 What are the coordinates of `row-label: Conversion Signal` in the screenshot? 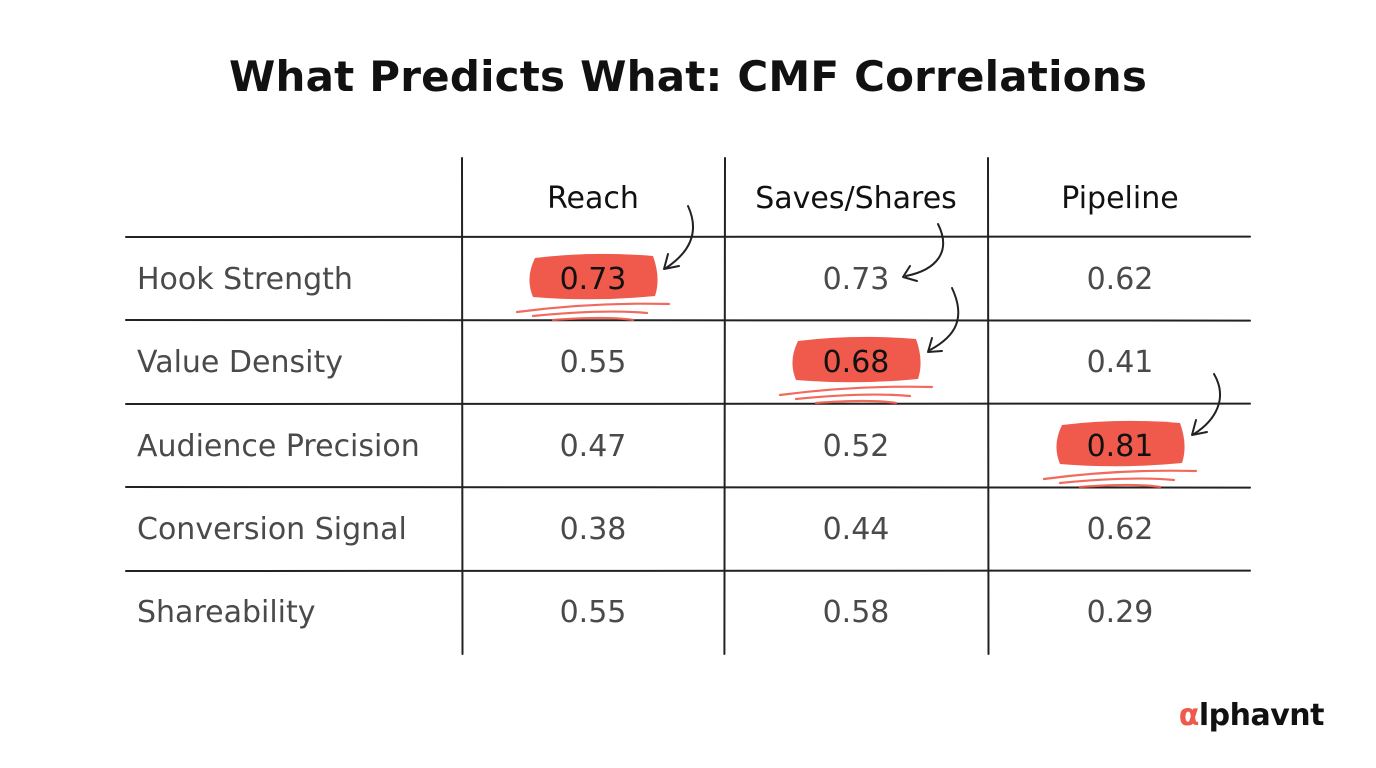 It's located at (272, 529).